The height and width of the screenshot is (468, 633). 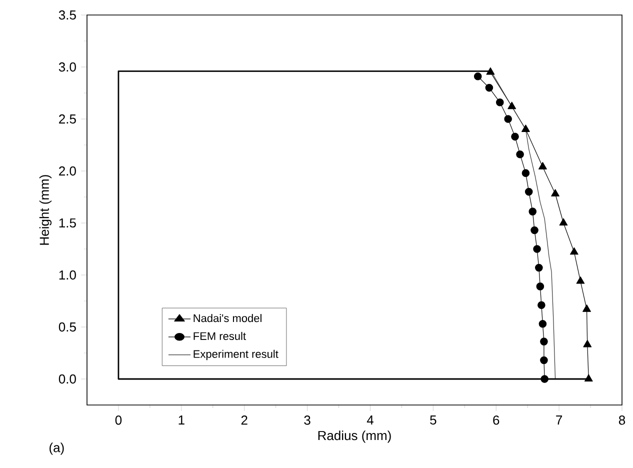 I want to click on legend-label: Nadai's model, so click(x=228, y=318).